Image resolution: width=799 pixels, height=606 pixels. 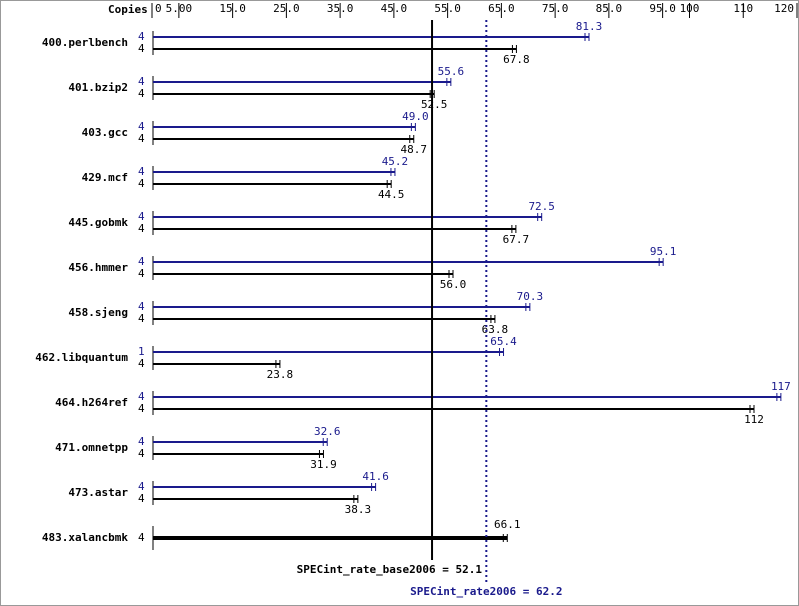 I want to click on x-tick-label: 95.0, so click(x=662, y=8).